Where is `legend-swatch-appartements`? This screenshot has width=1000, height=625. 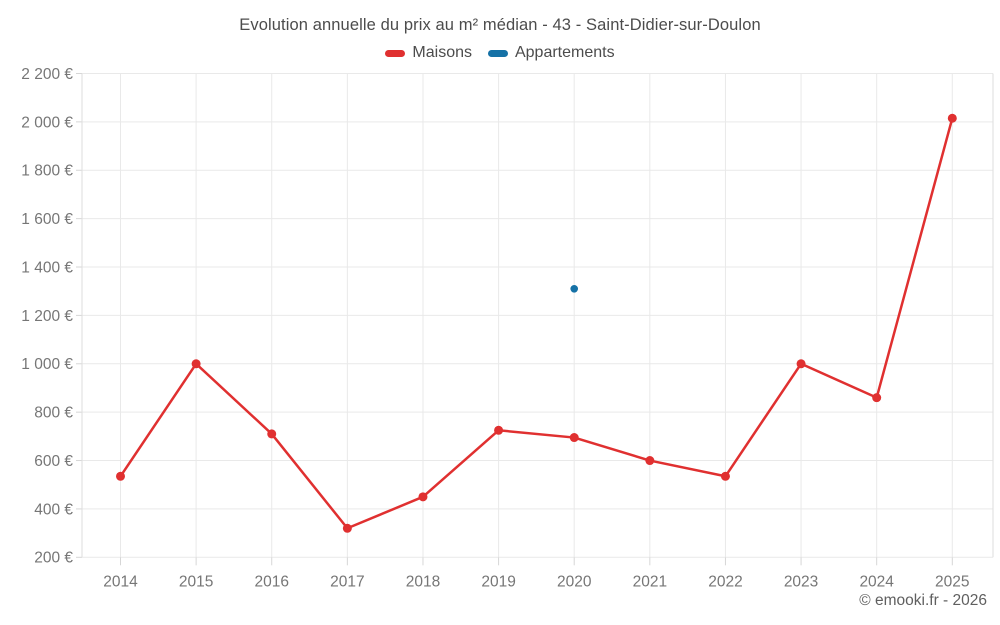
legend-swatch-appartements is located at coordinates (497, 53).